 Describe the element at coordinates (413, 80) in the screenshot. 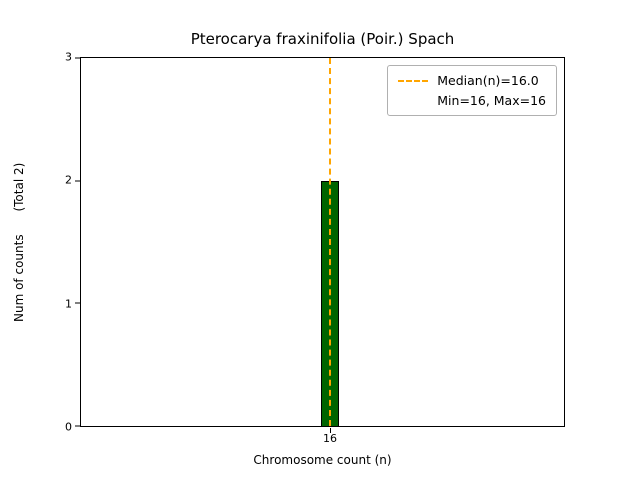

I see `median-dashed-line-icon` at that location.